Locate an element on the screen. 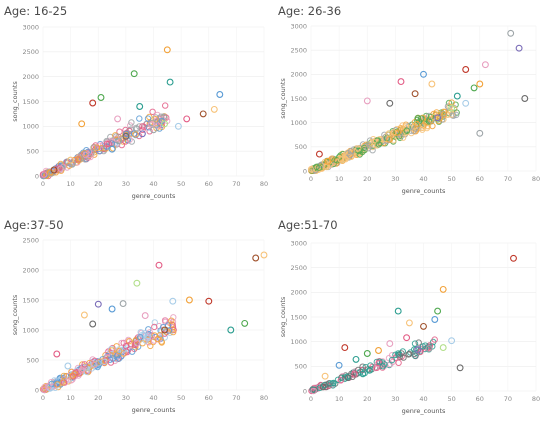 This screenshot has height=425, width=551. y-tick-label: 2000 is located at coordinates (298, 75).